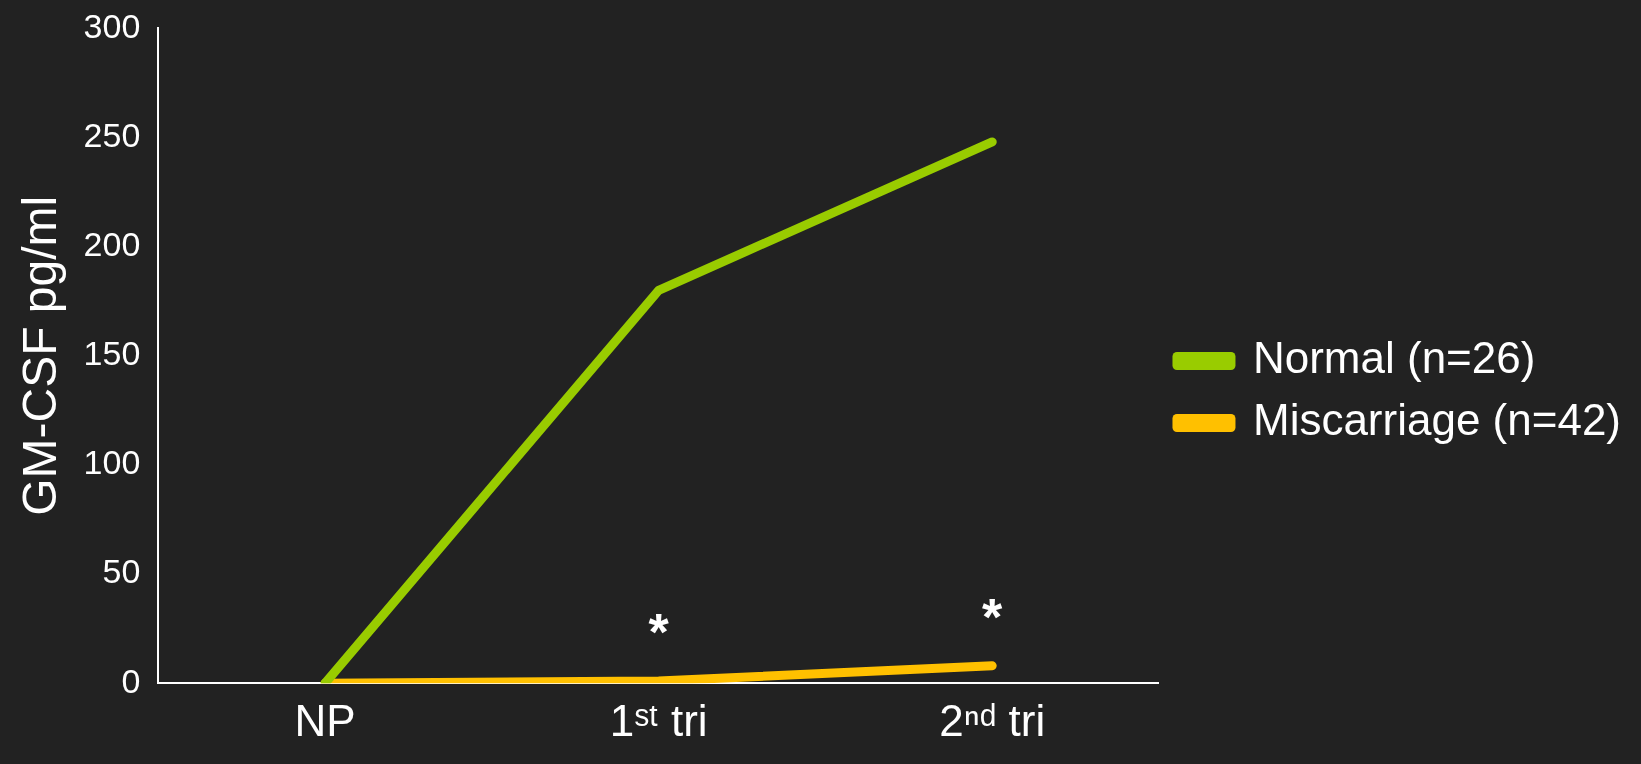 The width and height of the screenshot is (1641, 764). Describe the element at coordinates (112, 462) in the screenshot. I see `y-tick-label: 100` at that location.